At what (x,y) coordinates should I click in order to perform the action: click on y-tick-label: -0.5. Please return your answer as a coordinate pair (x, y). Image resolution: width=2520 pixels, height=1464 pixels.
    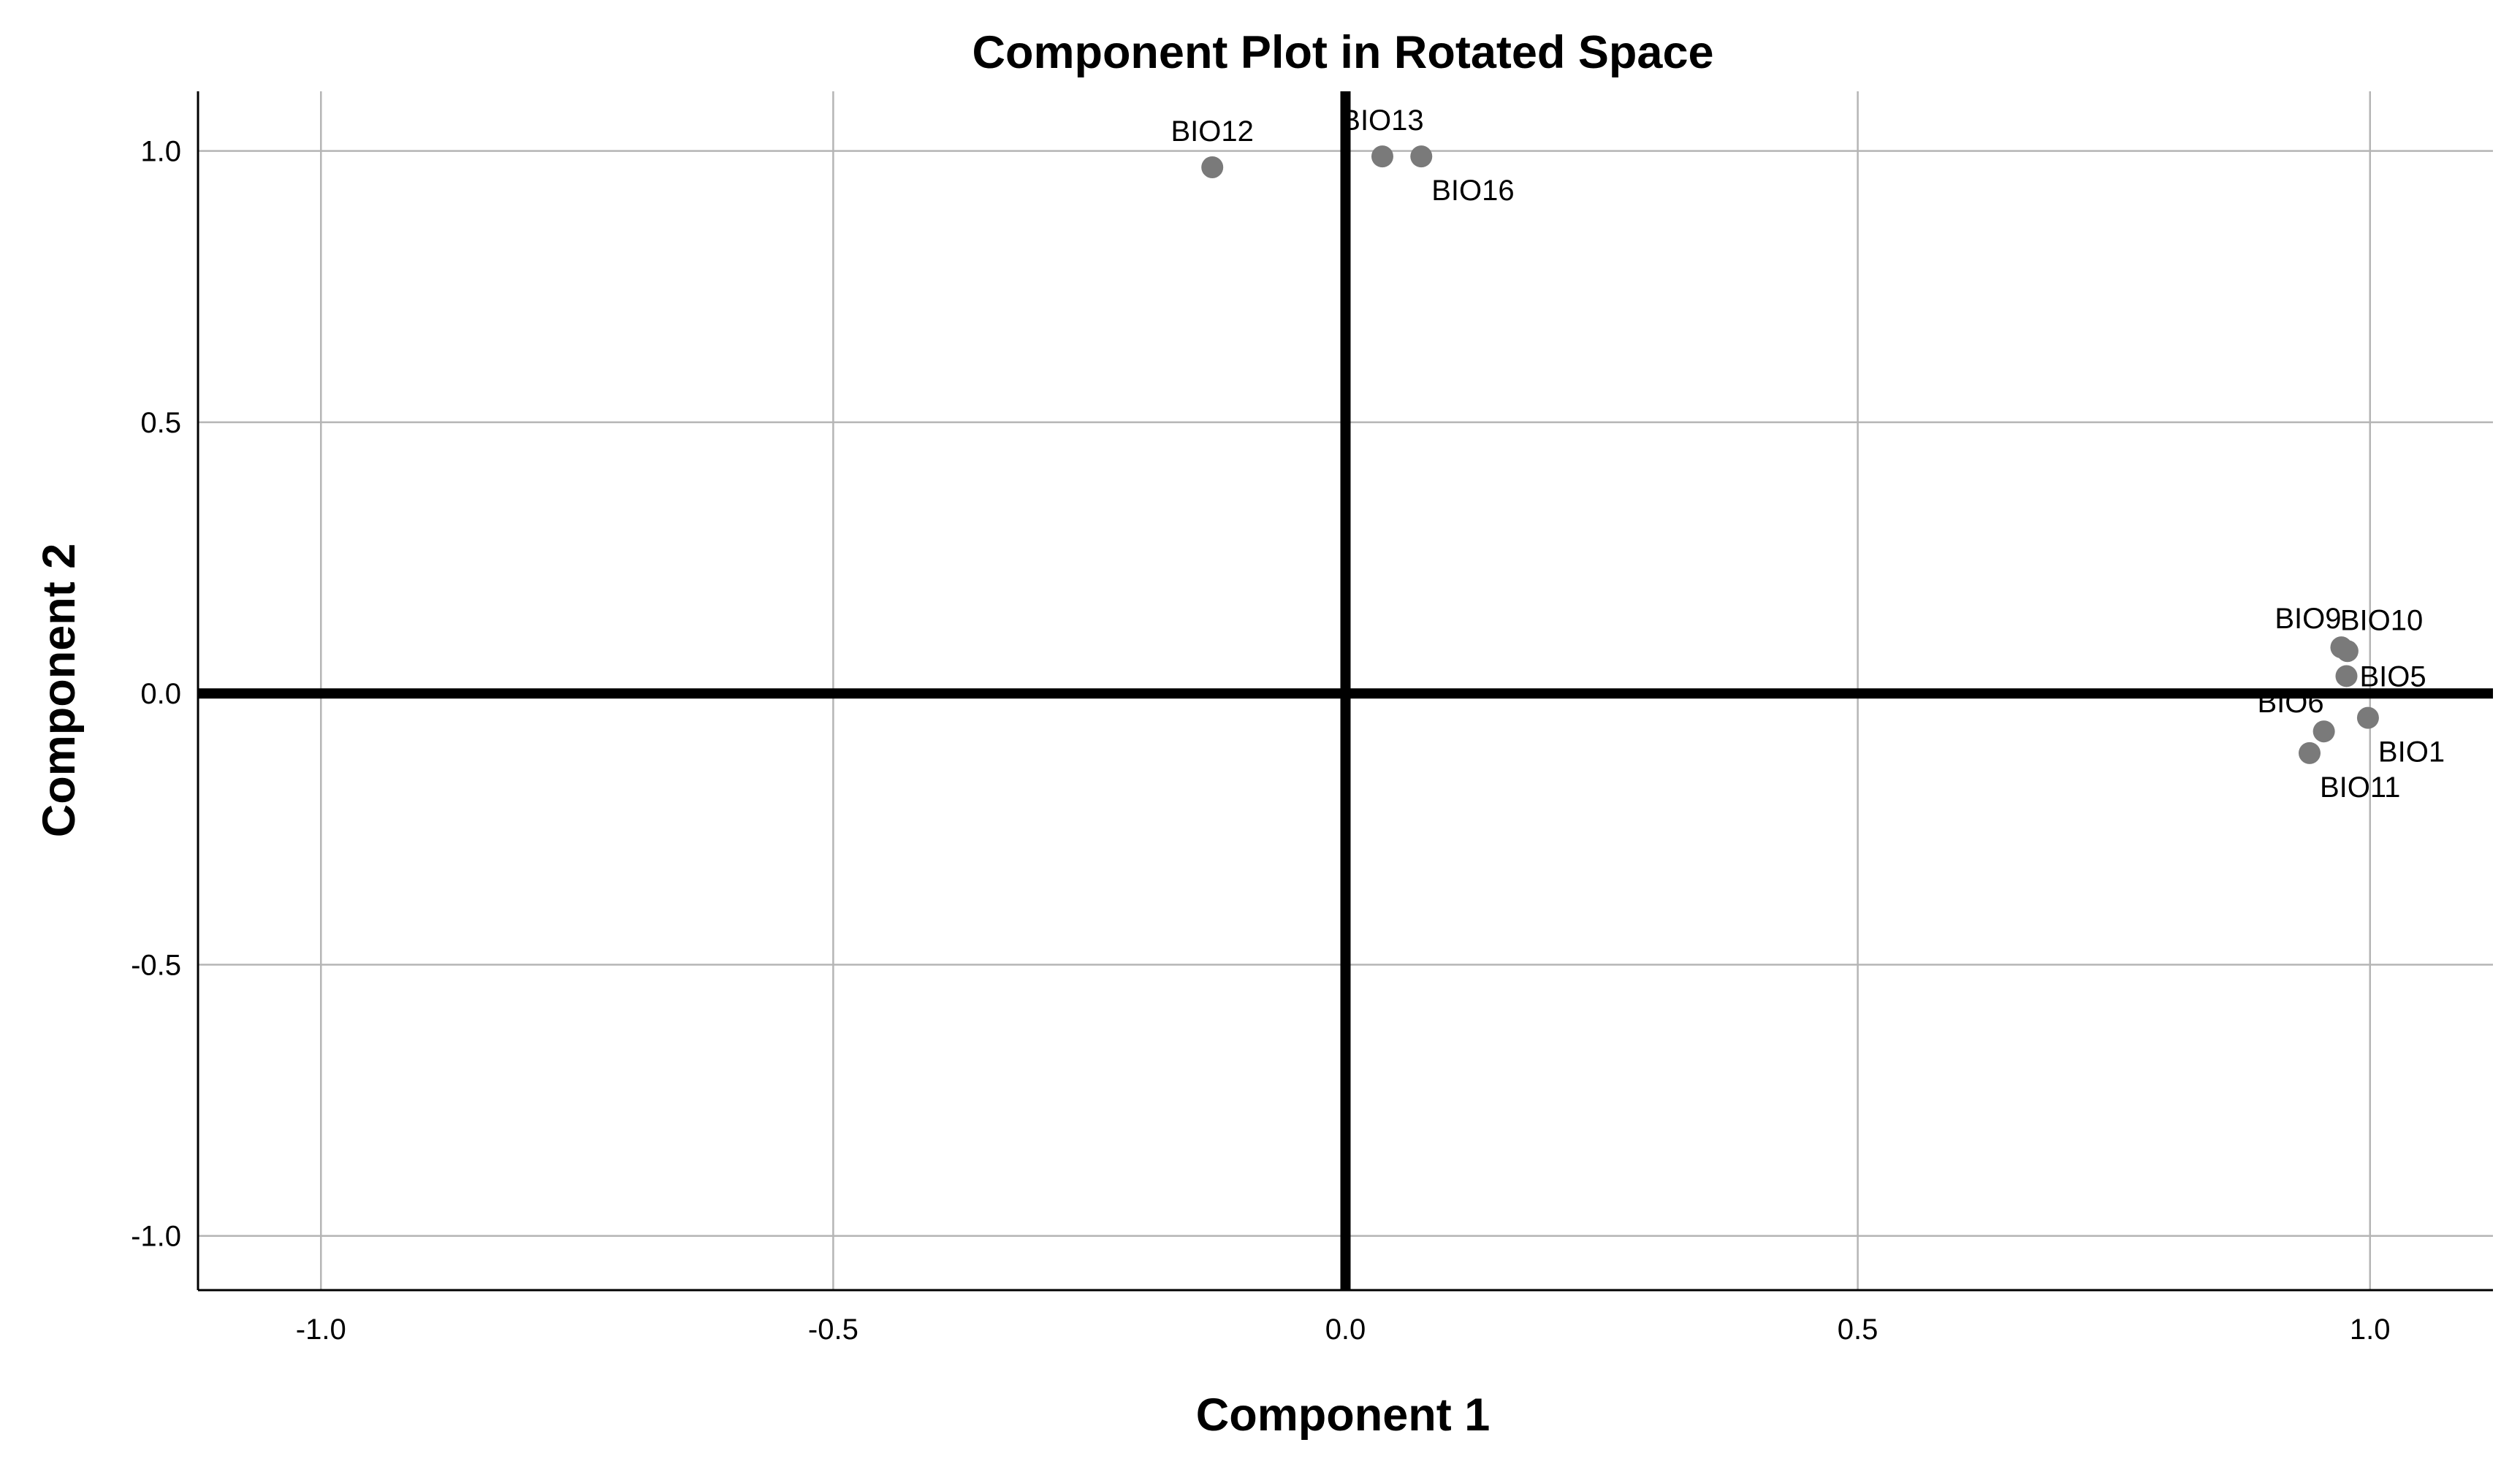
    Looking at the image, I should click on (156, 965).